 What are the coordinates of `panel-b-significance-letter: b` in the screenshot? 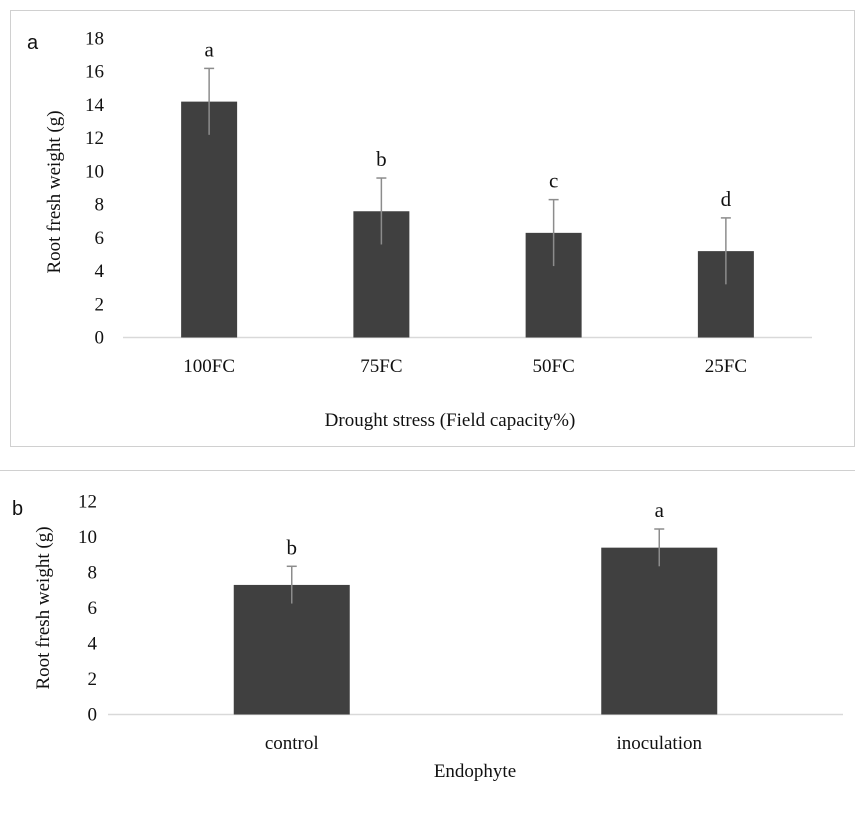 It's located at (292, 547).